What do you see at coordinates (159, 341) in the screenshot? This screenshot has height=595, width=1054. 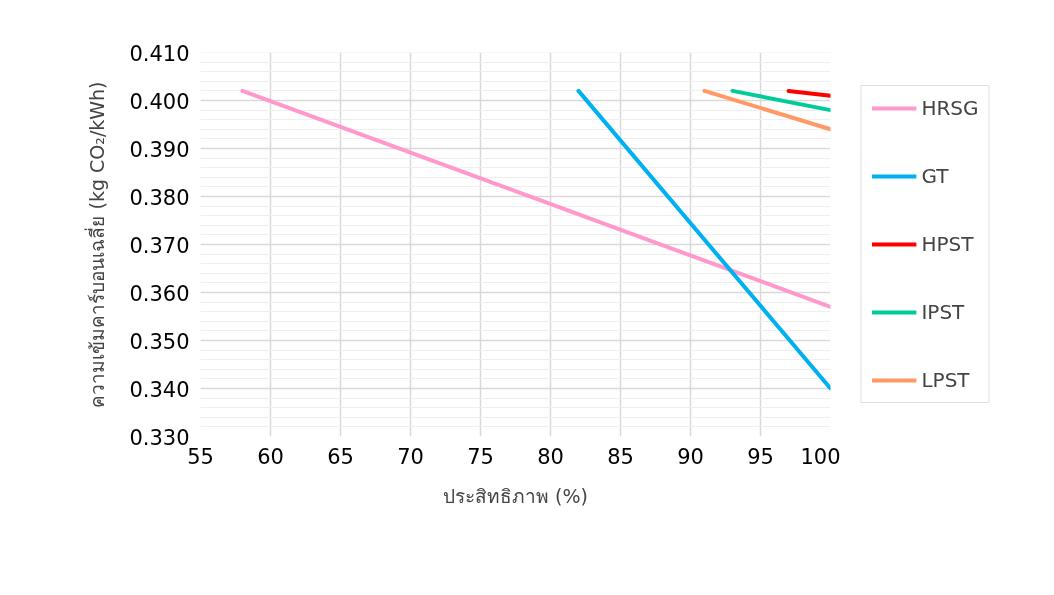 I see `y-tick-label: 0.350` at bounding box center [159, 341].